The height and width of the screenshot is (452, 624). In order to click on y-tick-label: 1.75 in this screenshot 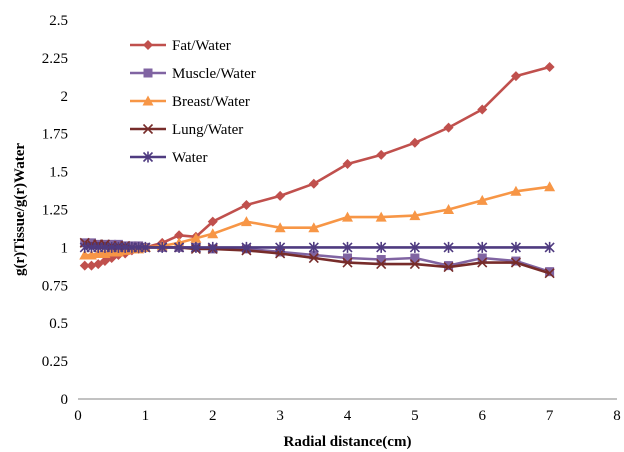, I will do `click(55, 135)`.